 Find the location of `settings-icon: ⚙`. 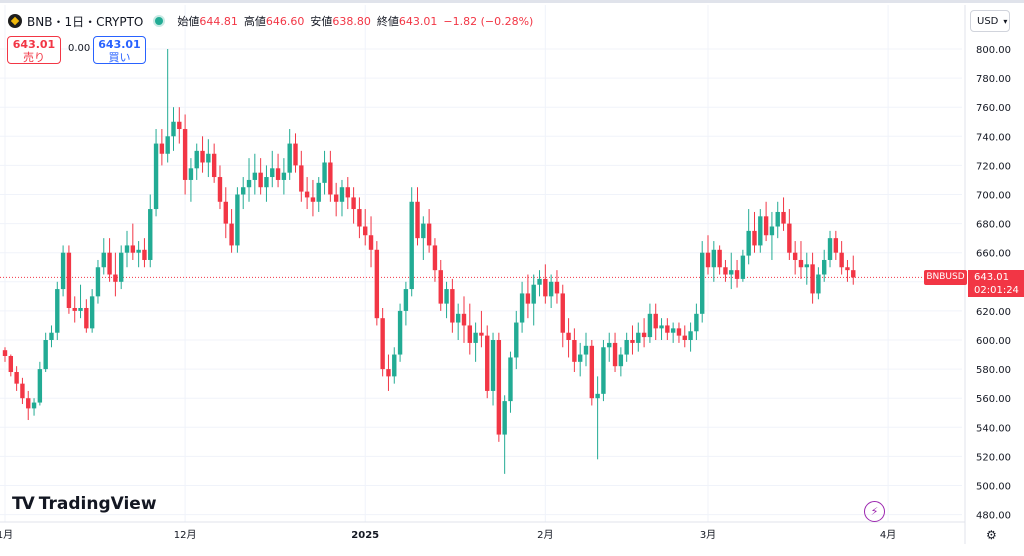

settings-icon: ⚙ is located at coordinates (991, 535).